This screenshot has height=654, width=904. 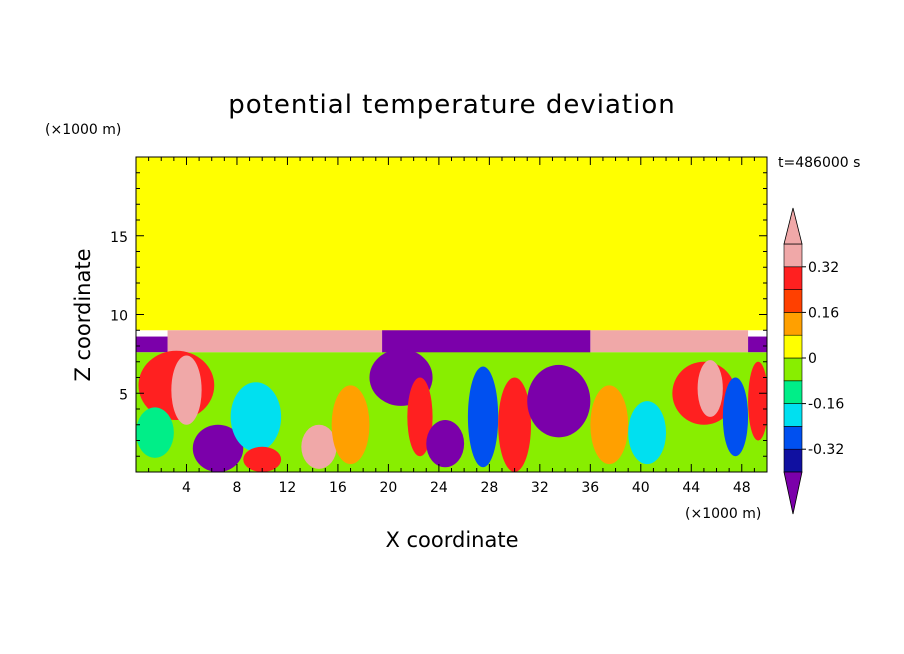 I want to click on x-tick-label: 12, so click(x=288, y=488).